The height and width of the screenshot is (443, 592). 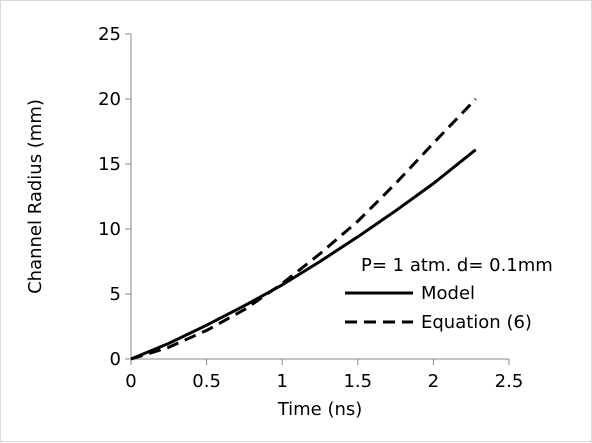 What do you see at coordinates (109, 99) in the screenshot?
I see `y-tick-label: 20` at bounding box center [109, 99].